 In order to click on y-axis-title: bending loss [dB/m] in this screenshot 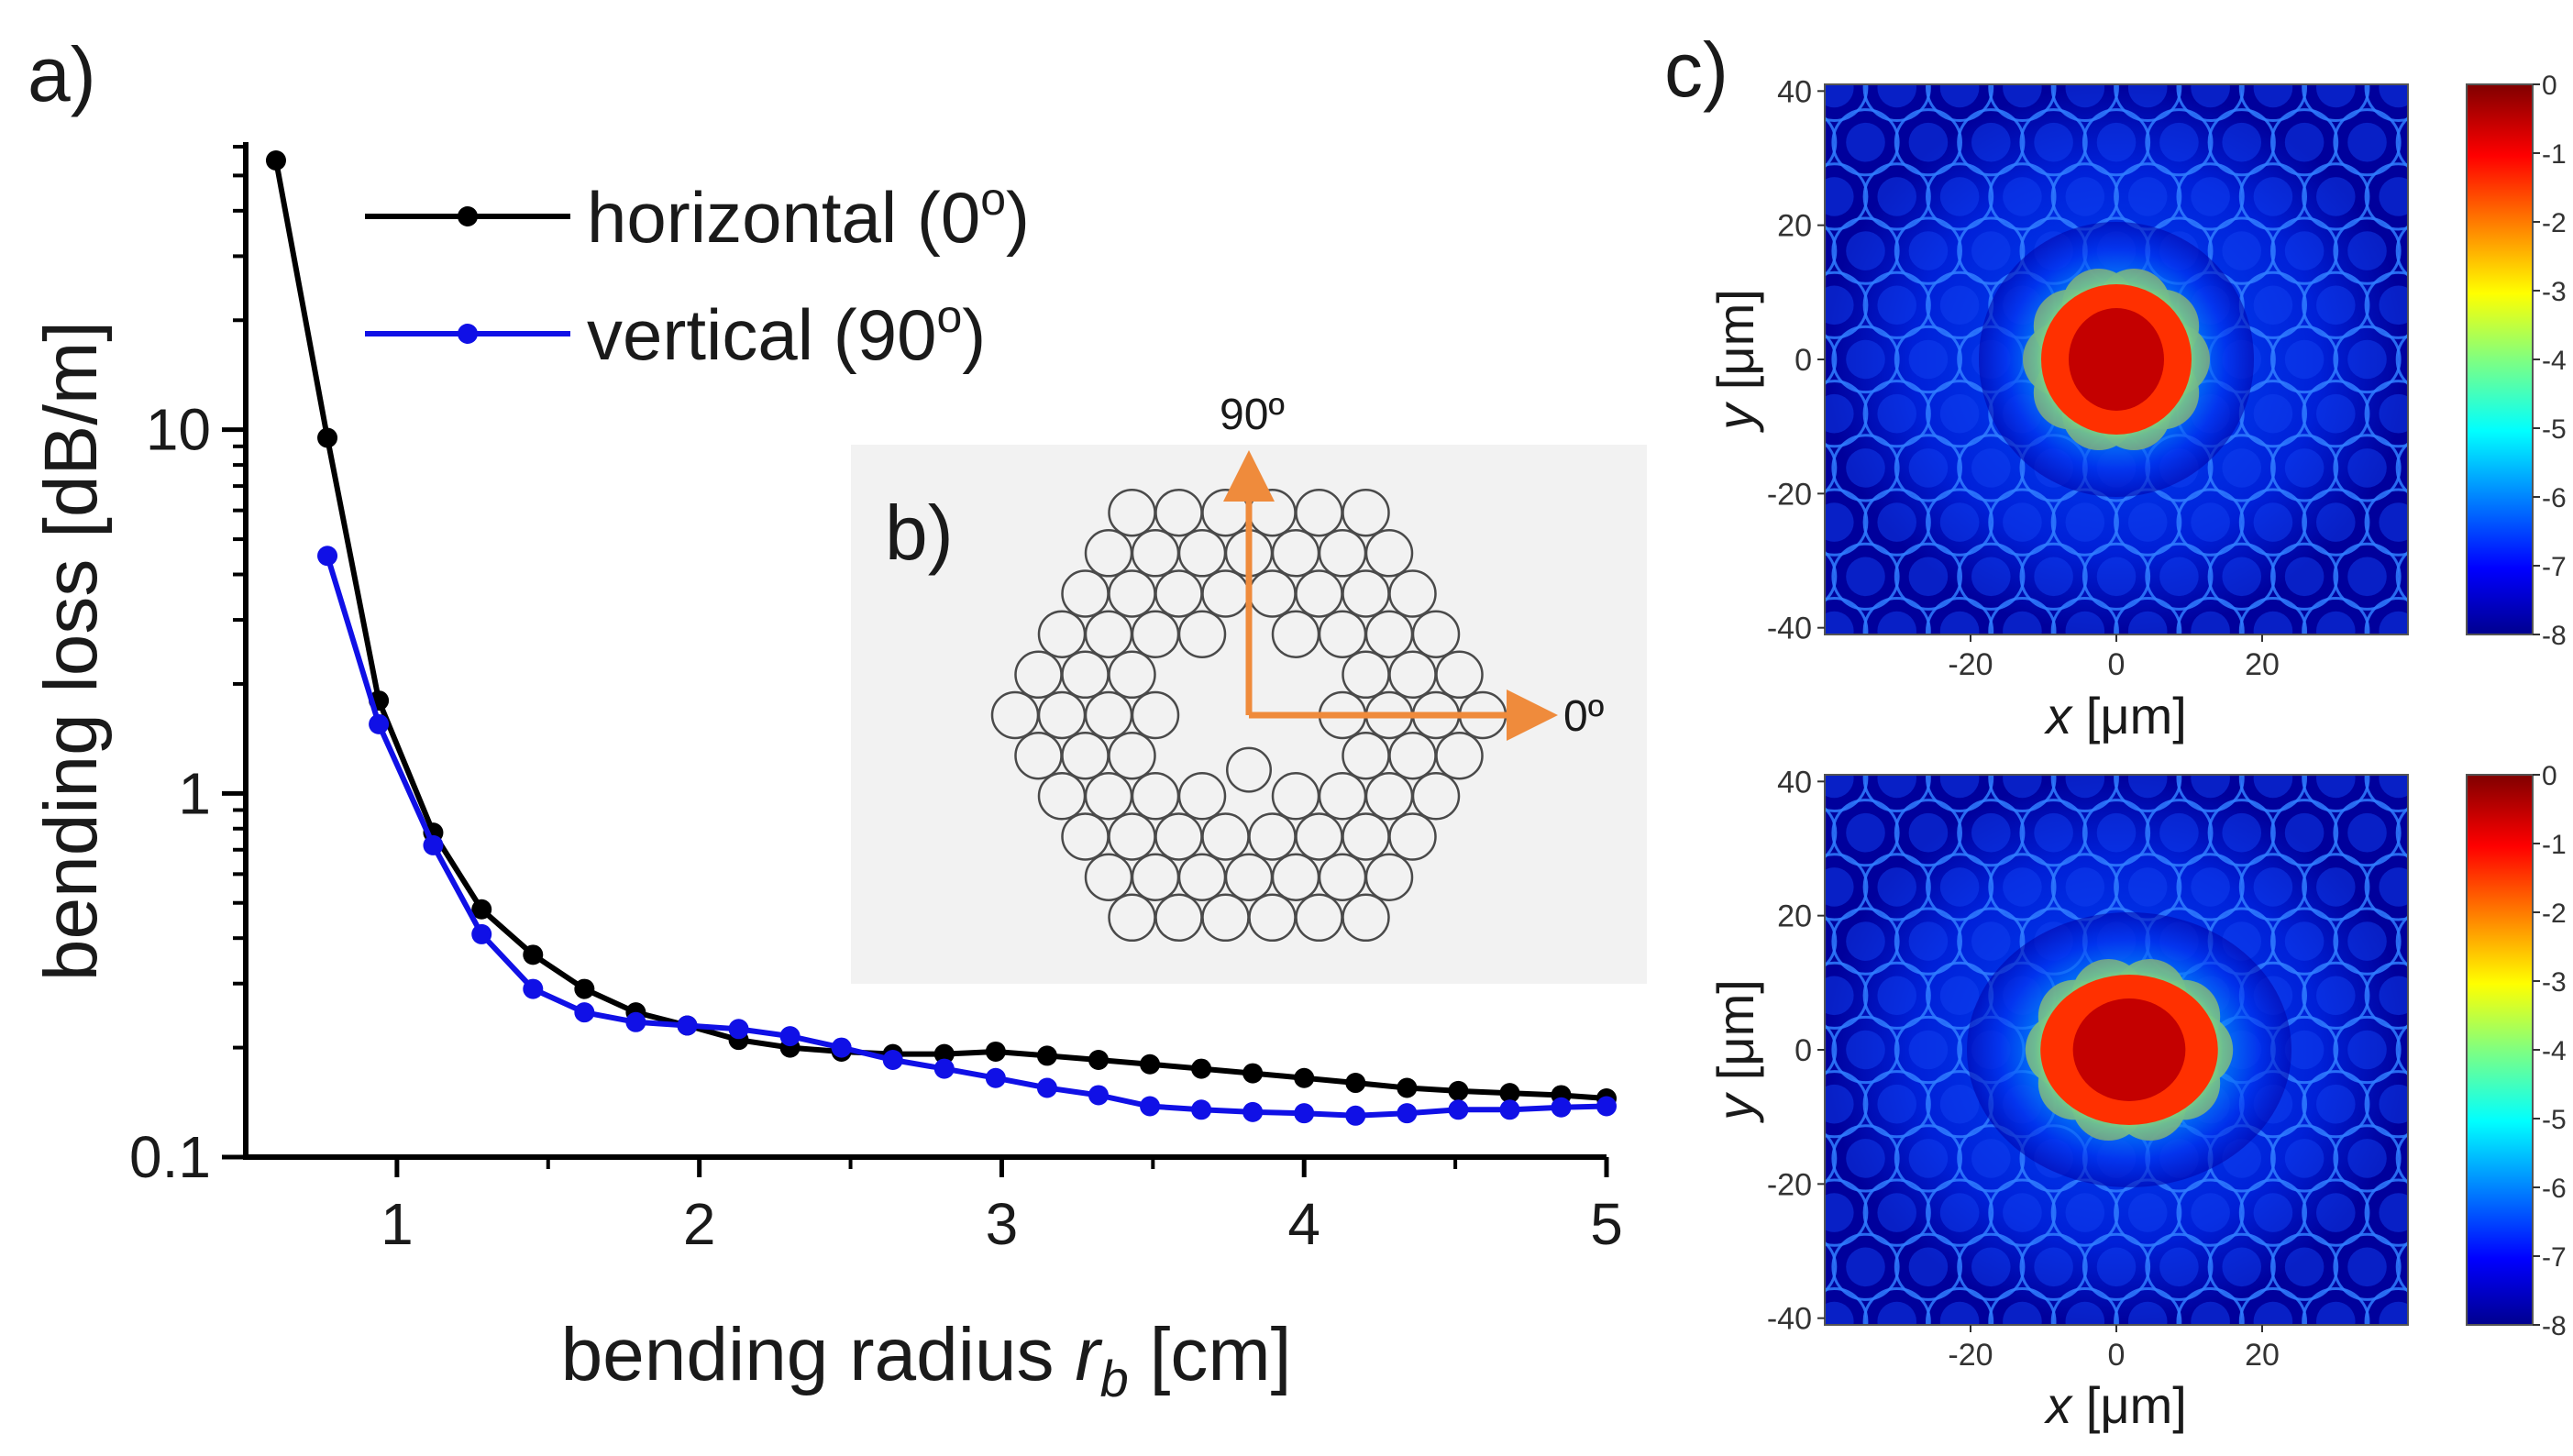, I will do `click(71, 651)`.